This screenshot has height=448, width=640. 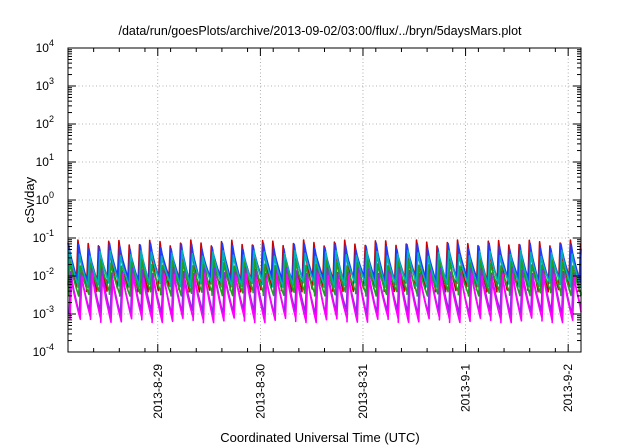 What do you see at coordinates (45, 198) in the screenshot?
I see `y-tick-label: 10⁰` at bounding box center [45, 198].